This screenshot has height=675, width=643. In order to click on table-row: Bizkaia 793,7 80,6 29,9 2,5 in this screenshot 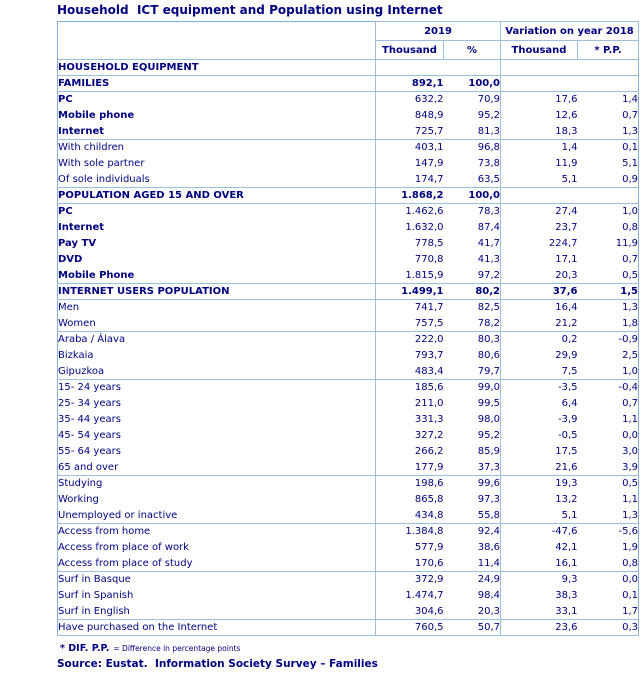, I will do `click(348, 355)`.